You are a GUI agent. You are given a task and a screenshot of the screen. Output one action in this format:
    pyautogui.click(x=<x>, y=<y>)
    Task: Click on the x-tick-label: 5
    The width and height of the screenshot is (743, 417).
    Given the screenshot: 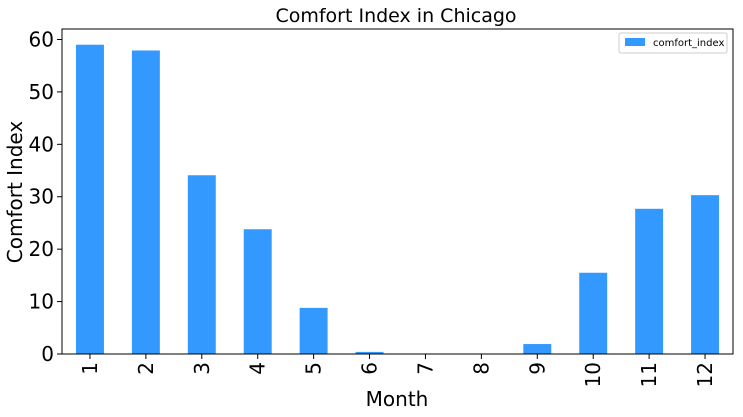 What is the action you would take?
    pyautogui.click(x=314, y=368)
    